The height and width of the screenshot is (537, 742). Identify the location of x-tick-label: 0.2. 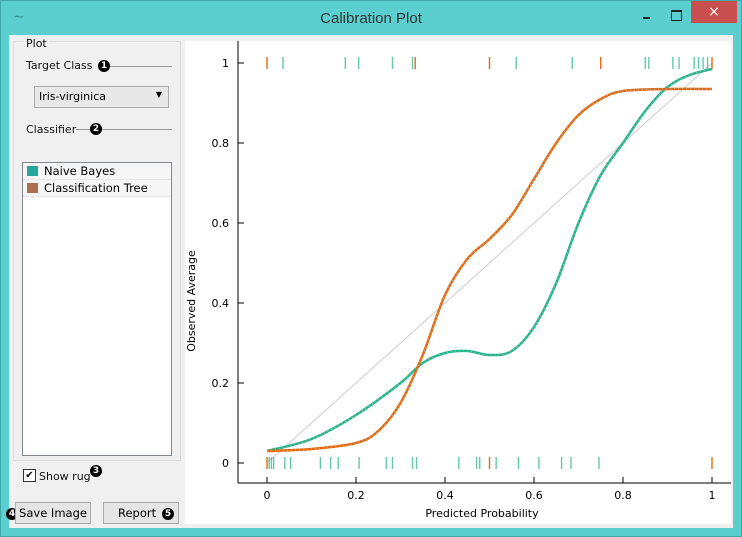
(356, 495).